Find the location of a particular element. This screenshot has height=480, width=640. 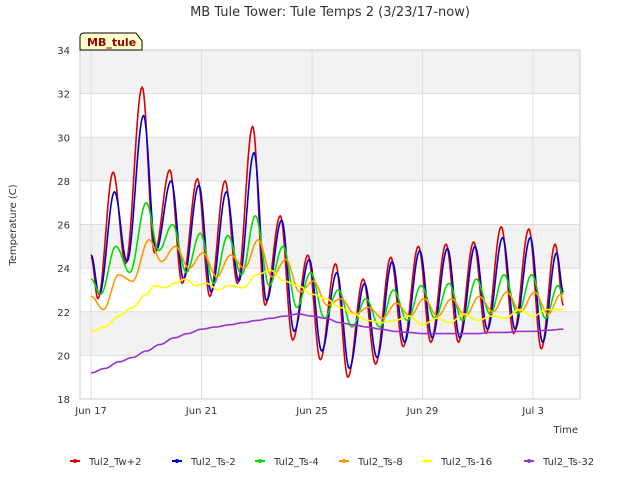

y-tick-label: 24 is located at coordinates (63, 269).